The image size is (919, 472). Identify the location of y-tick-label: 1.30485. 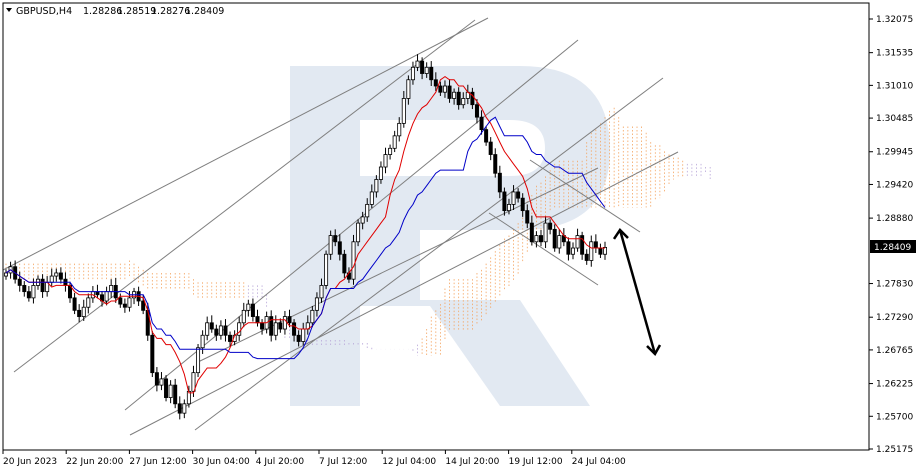
(894, 119).